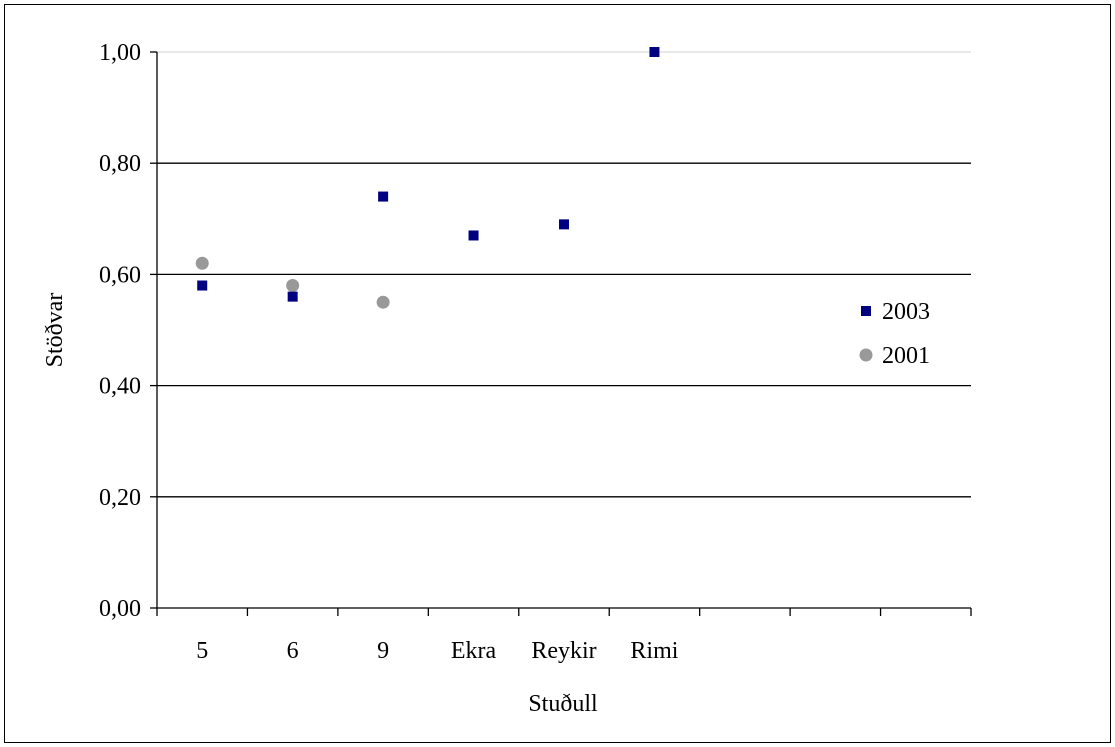 This screenshot has width=1115, height=747. What do you see at coordinates (120, 387) in the screenshot?
I see `y-tick-label: 0,40` at bounding box center [120, 387].